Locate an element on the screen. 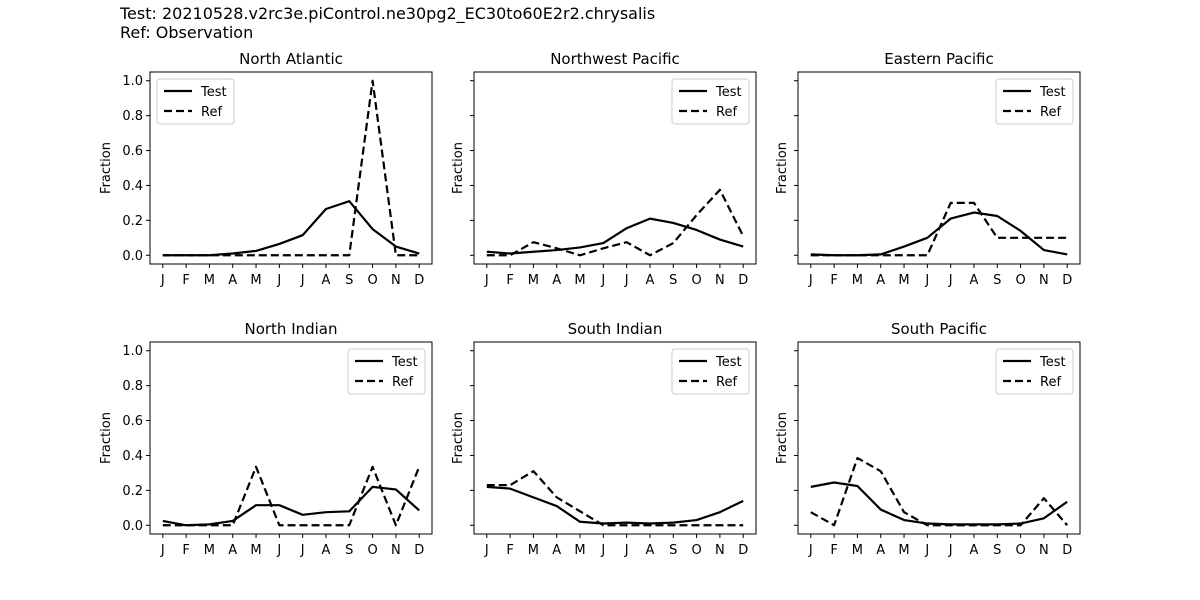 This screenshot has height=600, width=1200. chart-title: North Atlantic is located at coordinates (291, 59).